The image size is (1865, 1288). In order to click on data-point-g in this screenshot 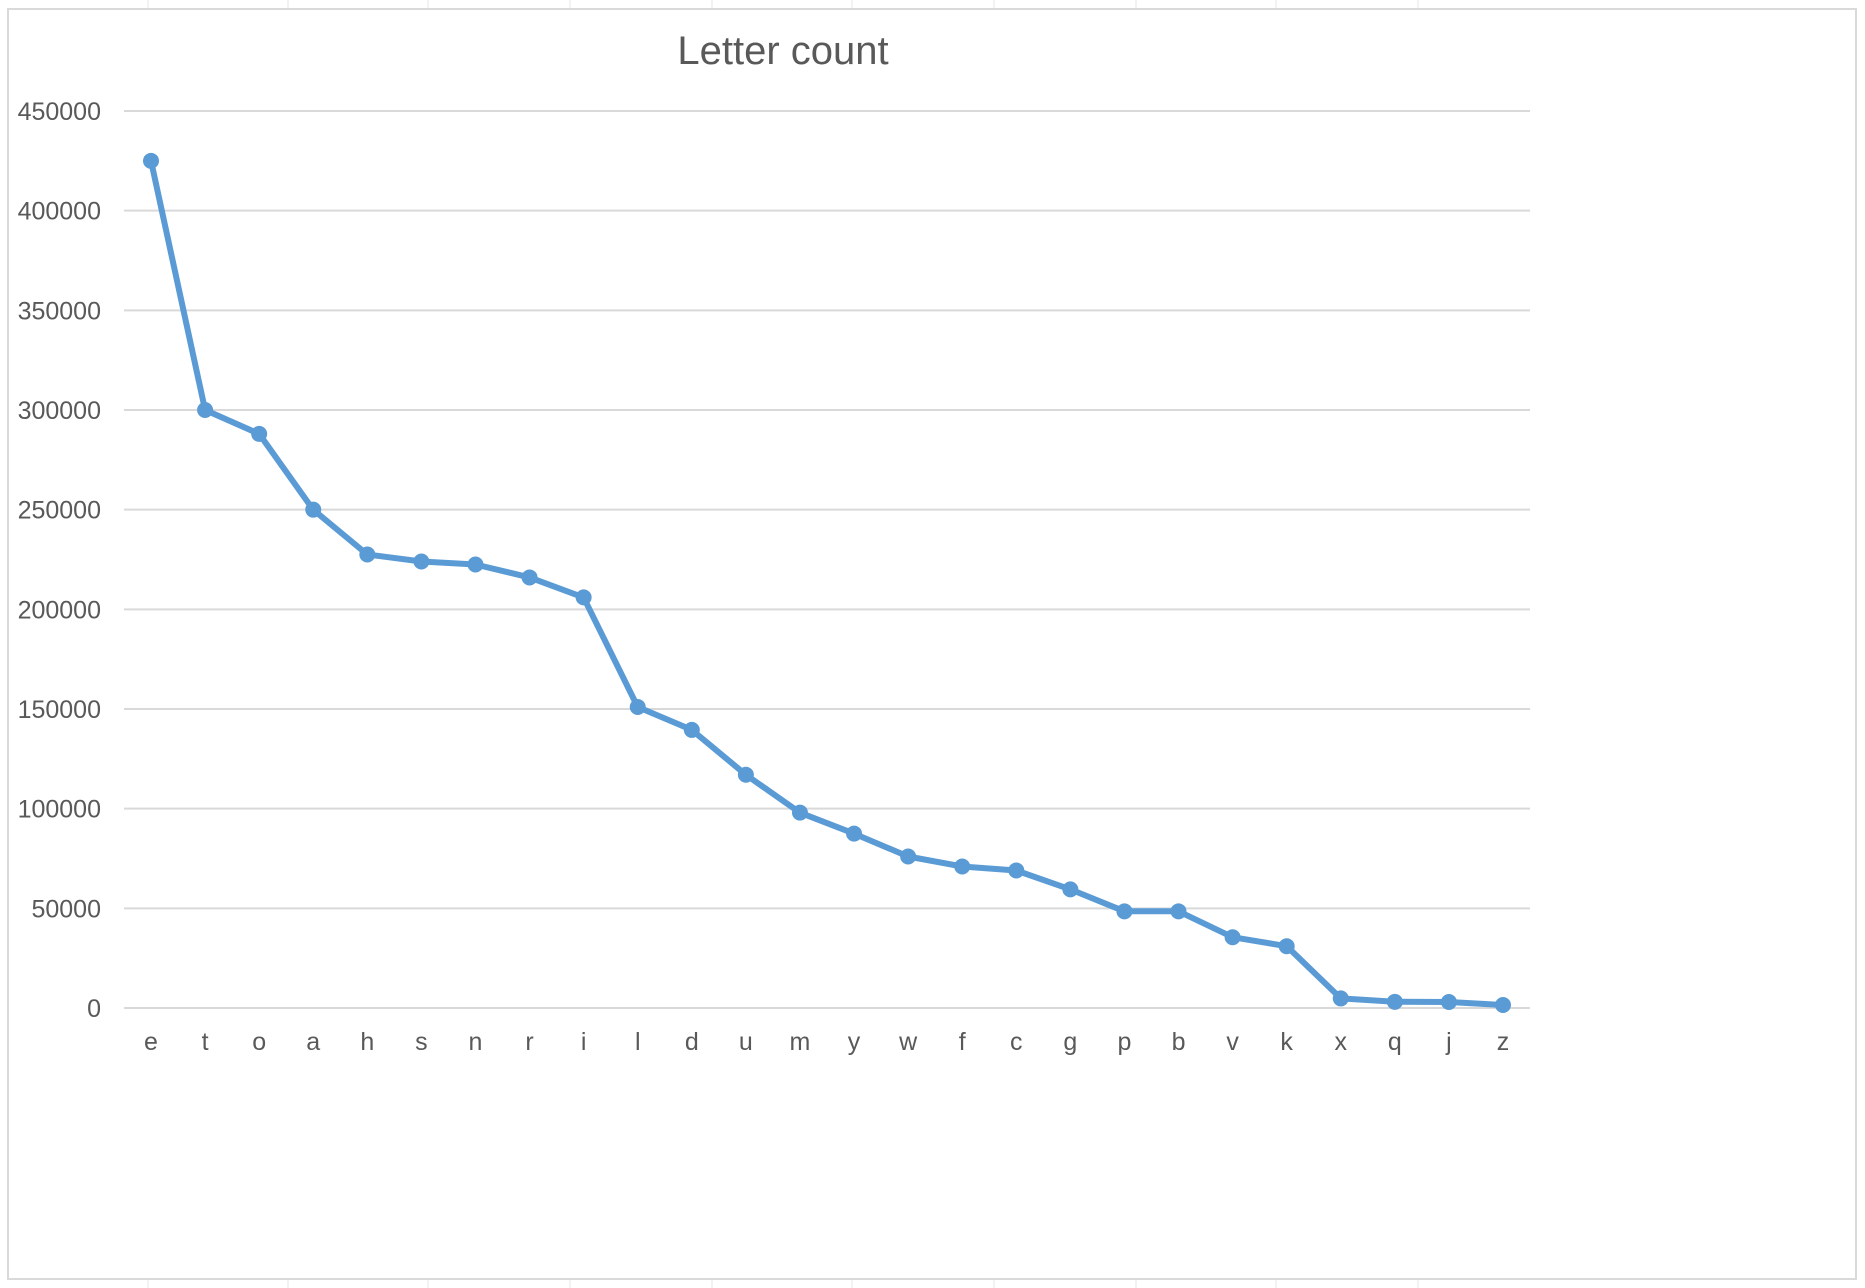, I will do `click(1070, 889)`.